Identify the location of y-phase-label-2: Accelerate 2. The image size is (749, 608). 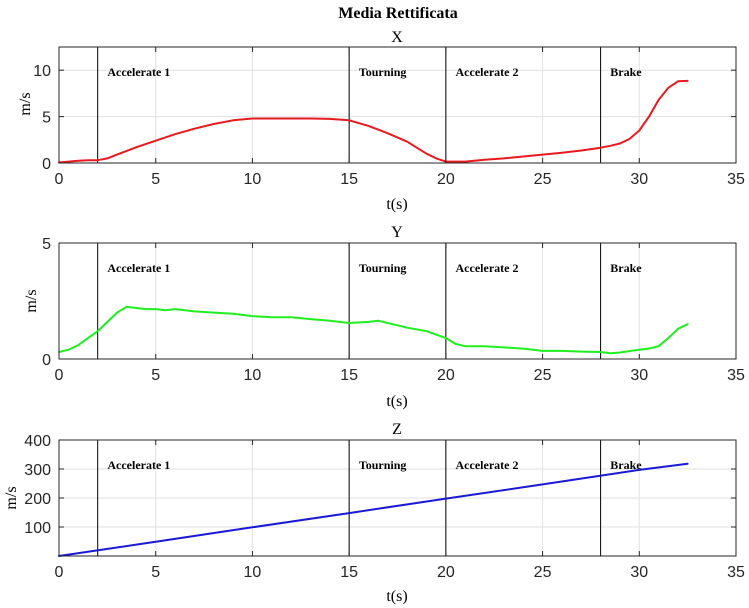
(487, 268).